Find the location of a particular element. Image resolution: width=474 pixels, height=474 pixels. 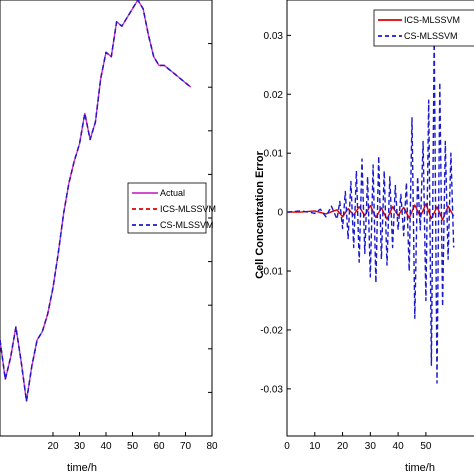

right-y-tick-label: 0.03 is located at coordinates (274, 36).